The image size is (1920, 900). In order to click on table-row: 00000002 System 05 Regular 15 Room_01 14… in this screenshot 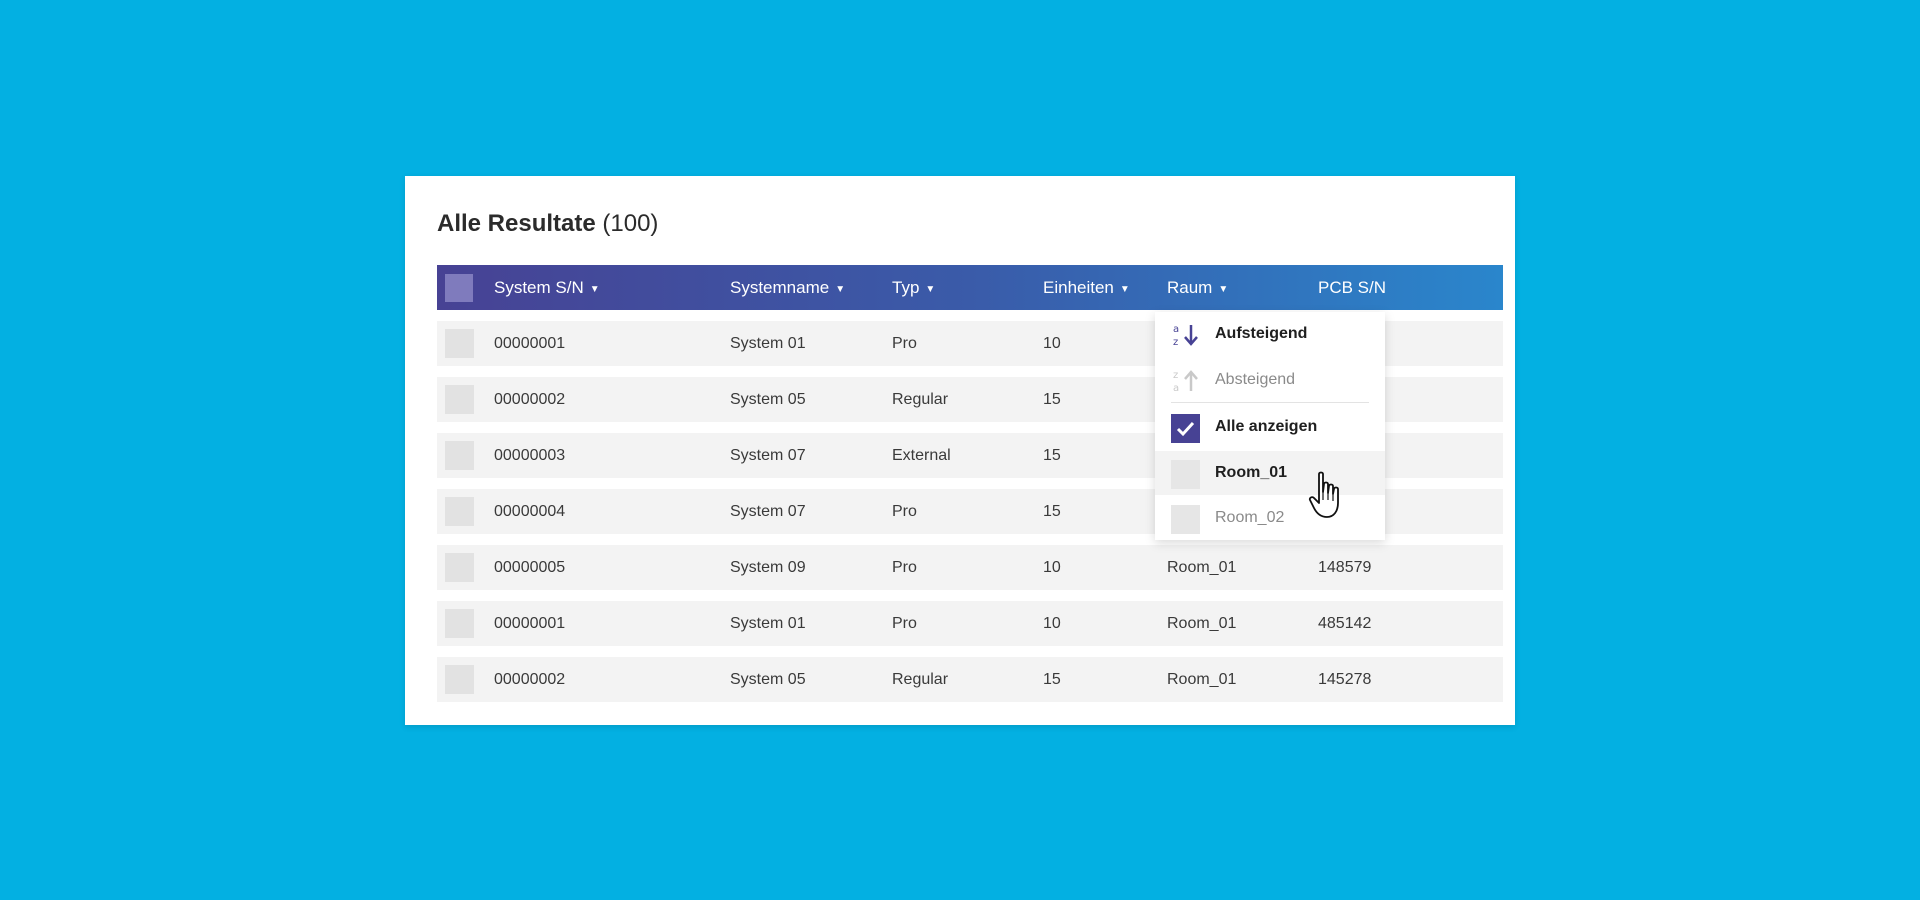, I will do `click(970, 679)`.